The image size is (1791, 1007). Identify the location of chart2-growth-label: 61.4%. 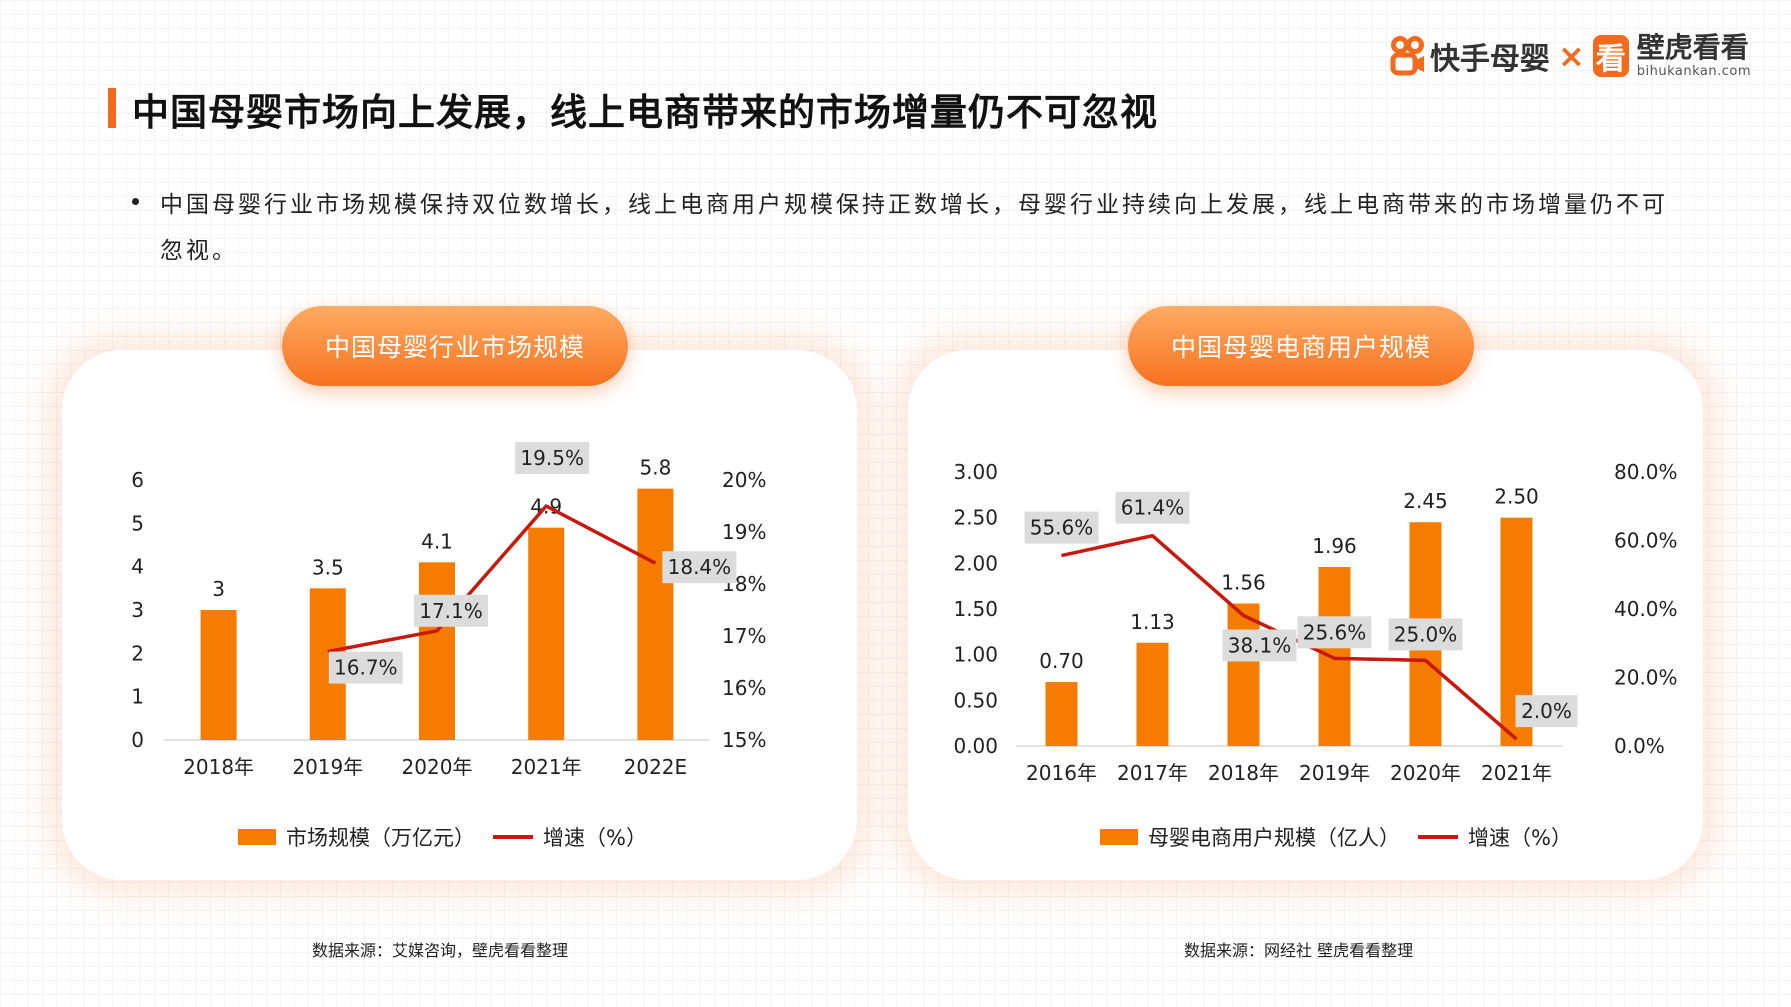
(1152, 507).